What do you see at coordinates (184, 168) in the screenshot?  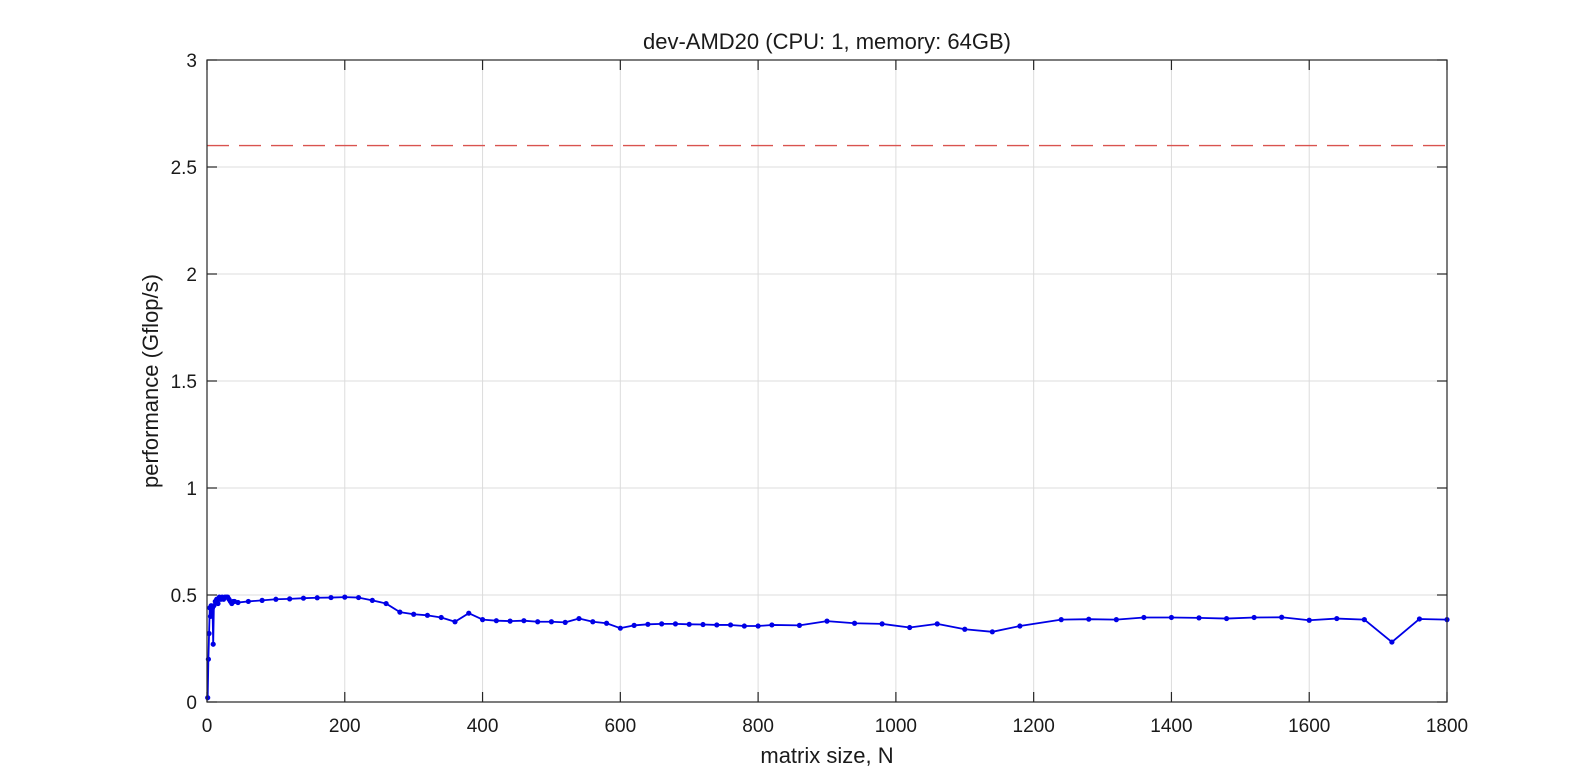 I see `y-tick-label: 2.5` at bounding box center [184, 168].